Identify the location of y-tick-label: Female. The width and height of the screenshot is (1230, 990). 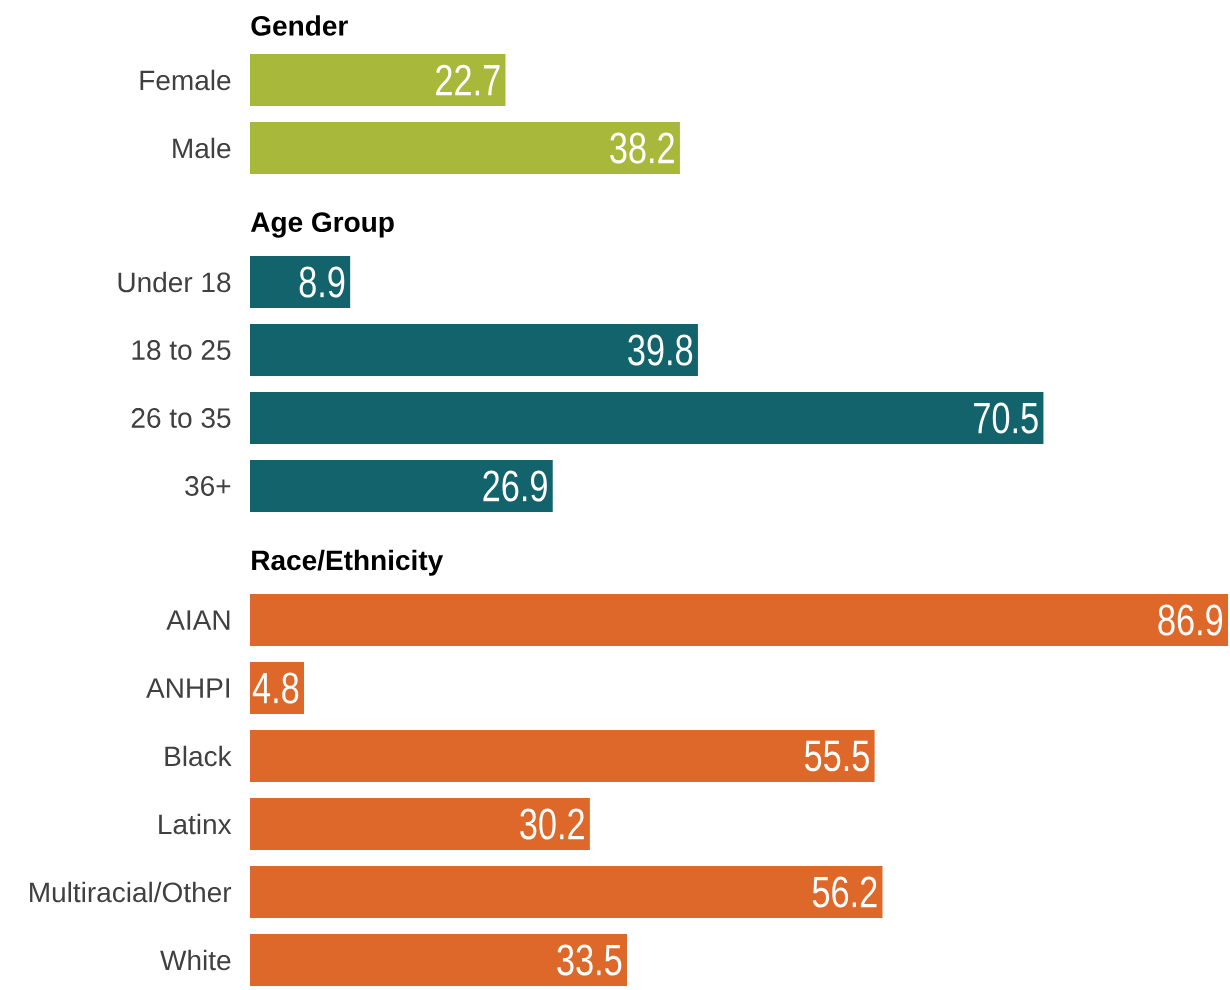
(185, 80).